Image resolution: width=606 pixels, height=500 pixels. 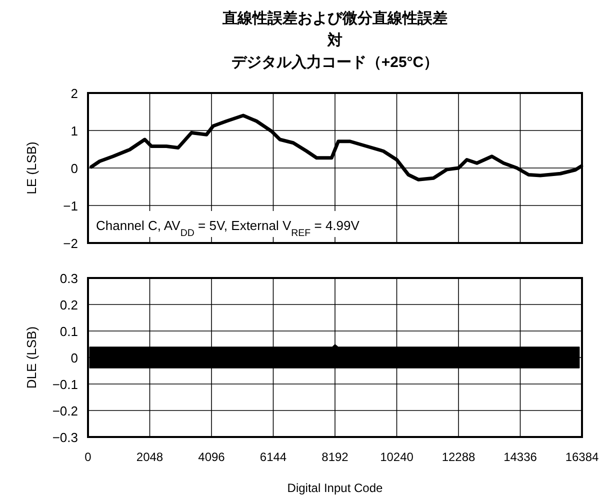 What do you see at coordinates (521, 457) in the screenshot?
I see `x-tick-label: 14336` at bounding box center [521, 457].